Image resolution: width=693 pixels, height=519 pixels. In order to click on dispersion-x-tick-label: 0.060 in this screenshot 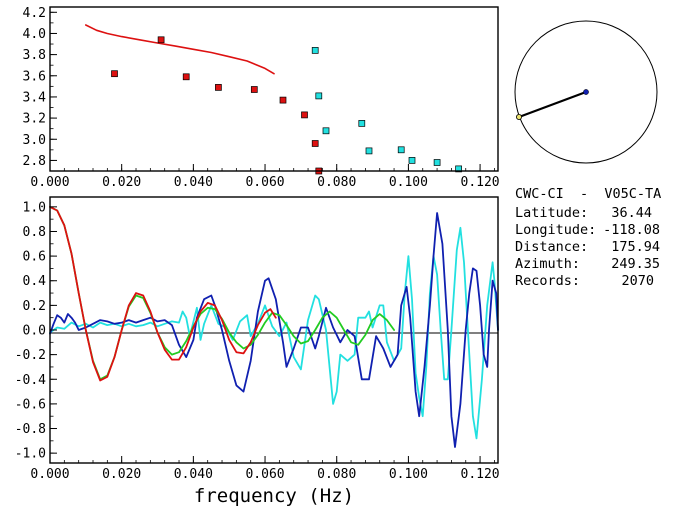, I will do `click(264, 182)`.